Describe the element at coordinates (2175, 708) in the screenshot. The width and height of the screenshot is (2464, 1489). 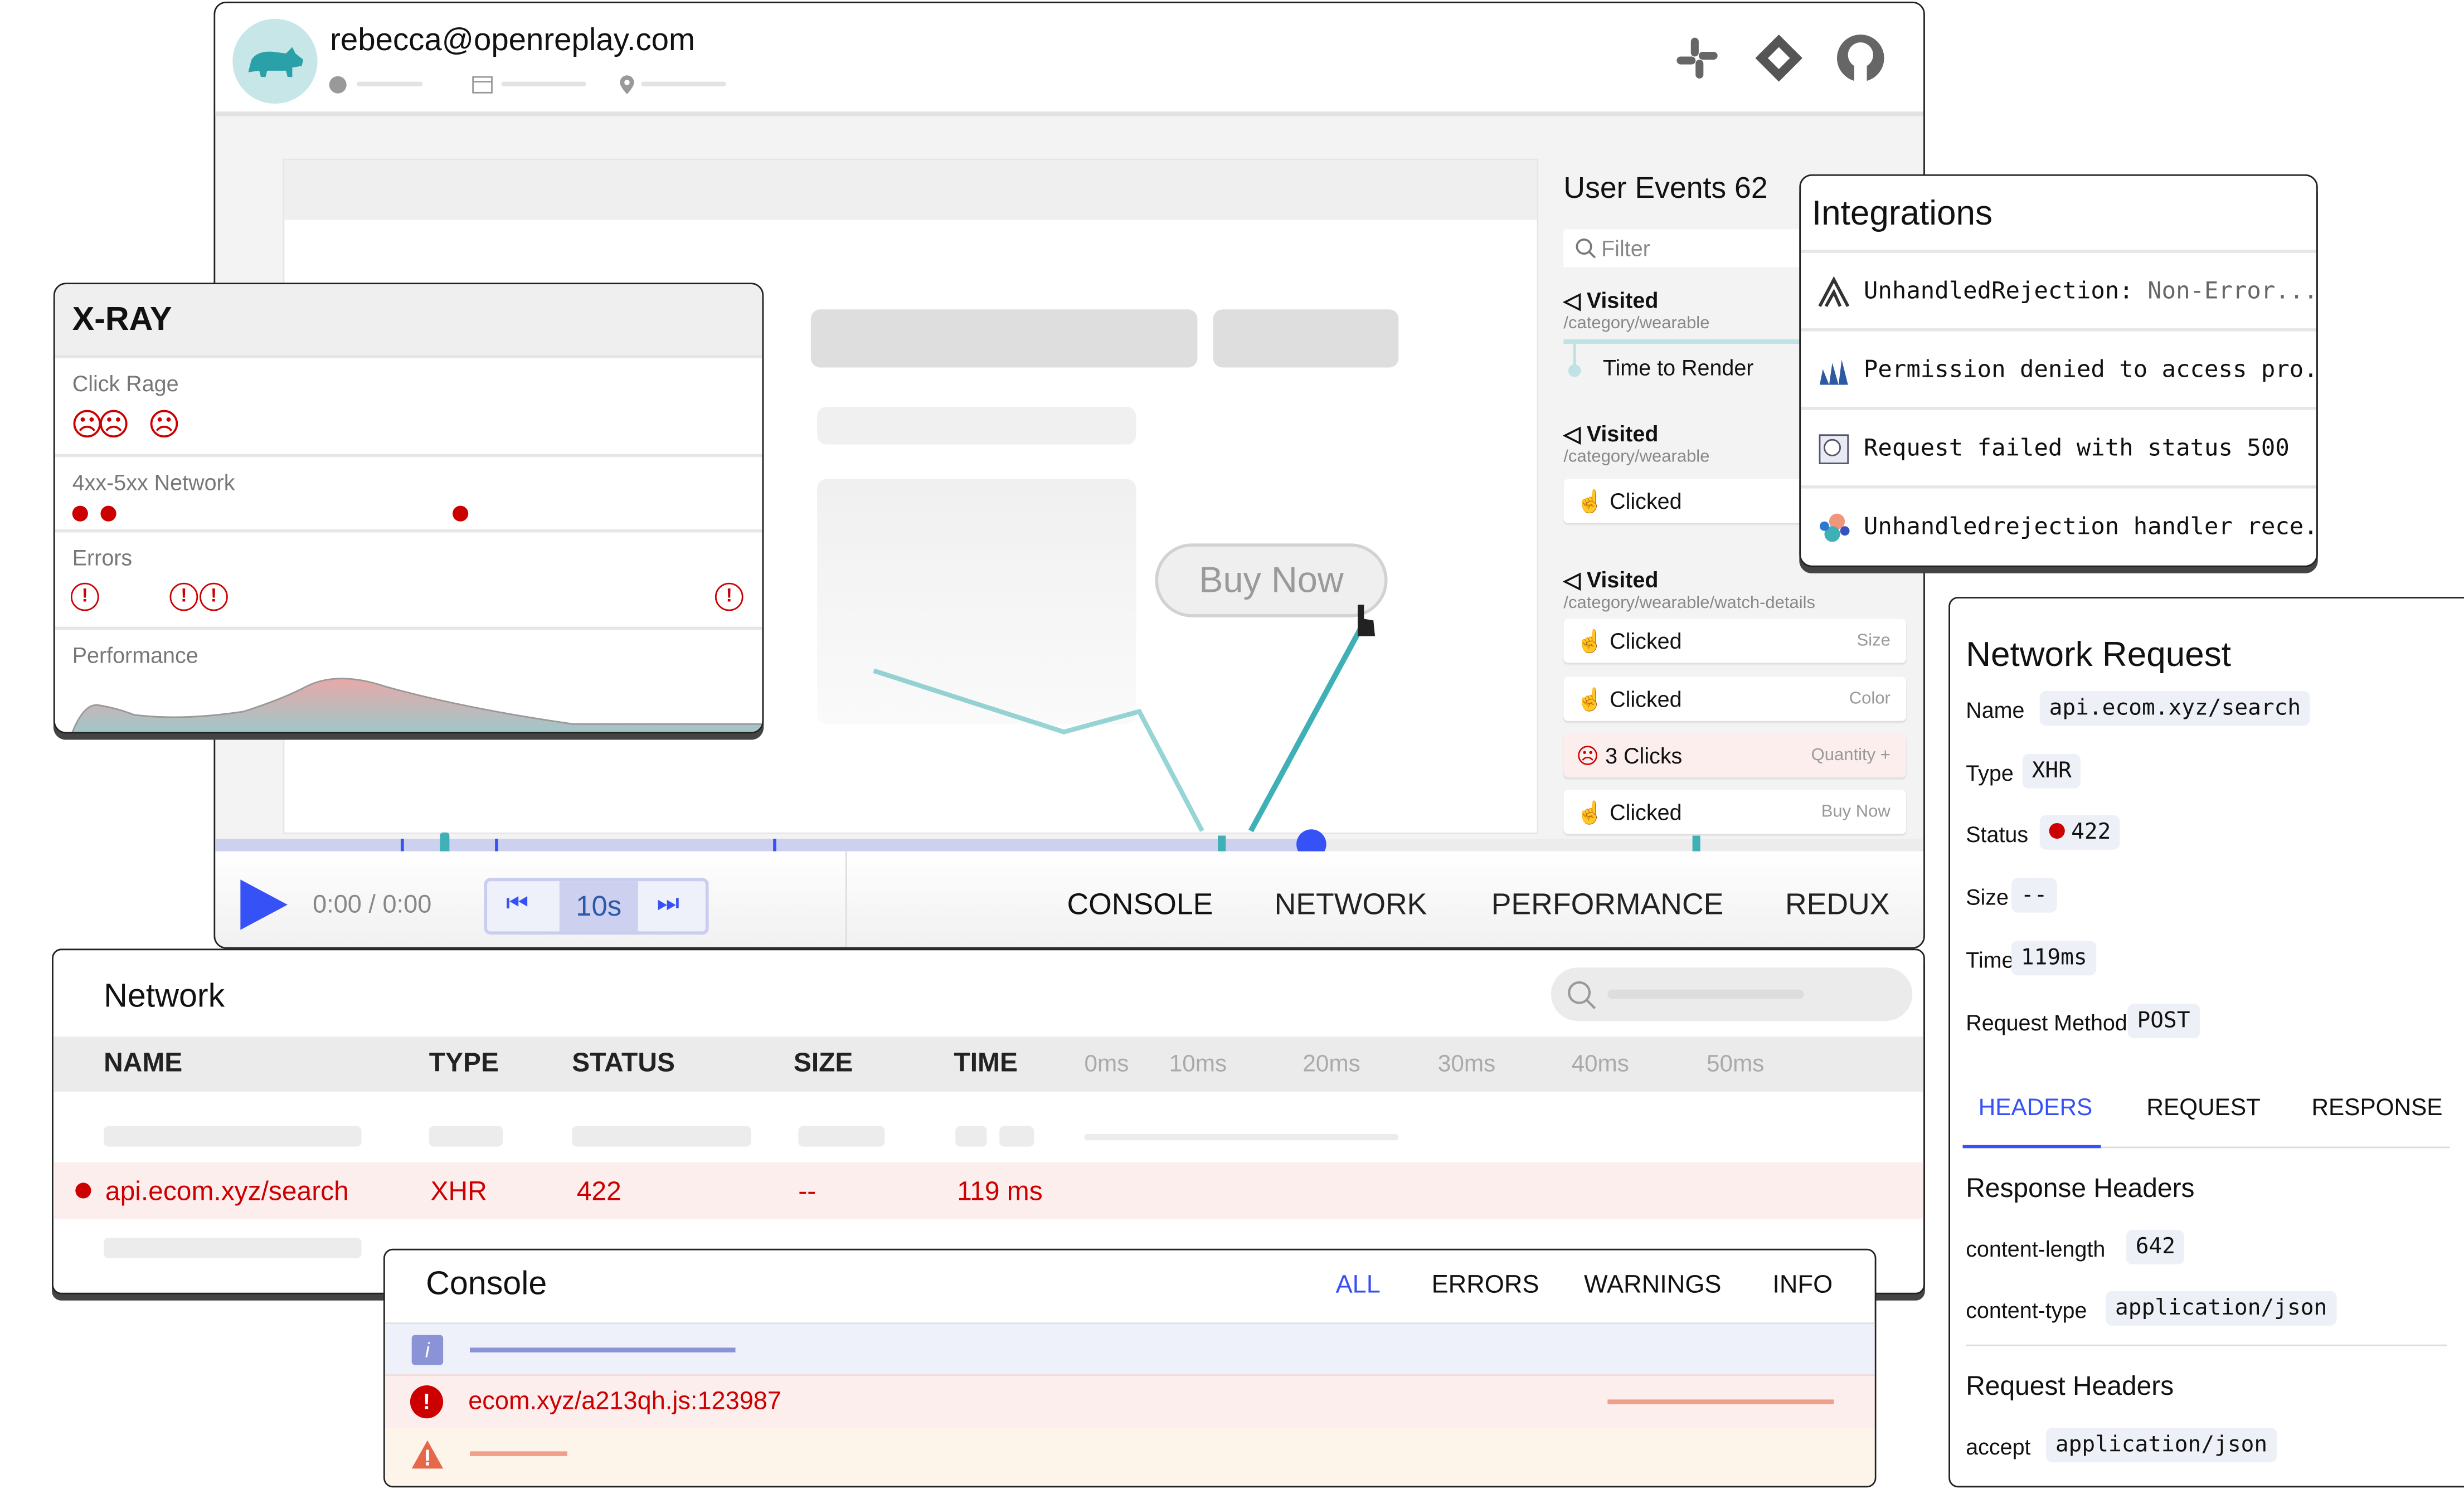
I see `field-value-text: api.ecom.xyz/search` at that location.